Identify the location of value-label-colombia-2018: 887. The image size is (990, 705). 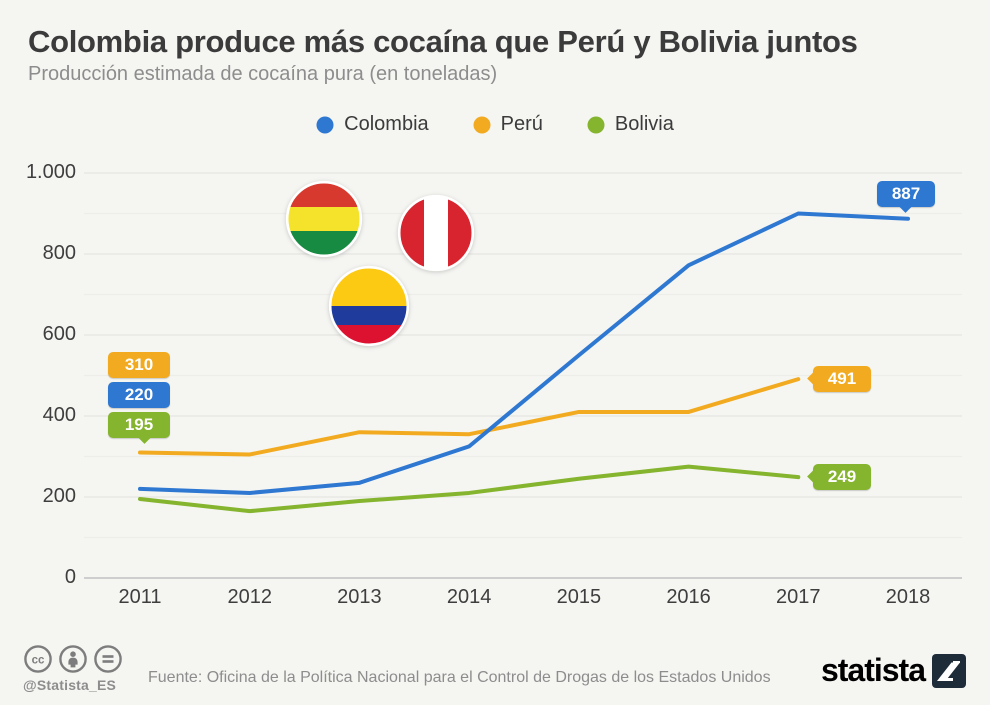
(906, 197).